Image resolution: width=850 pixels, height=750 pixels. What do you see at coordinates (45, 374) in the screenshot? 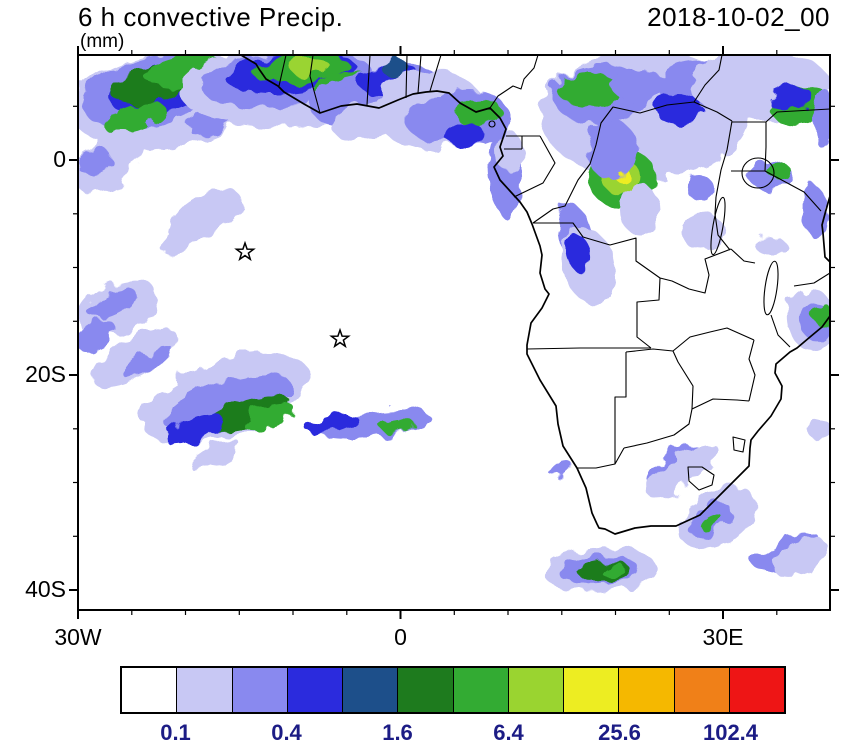
I see `y-axis-label: 20S` at bounding box center [45, 374].